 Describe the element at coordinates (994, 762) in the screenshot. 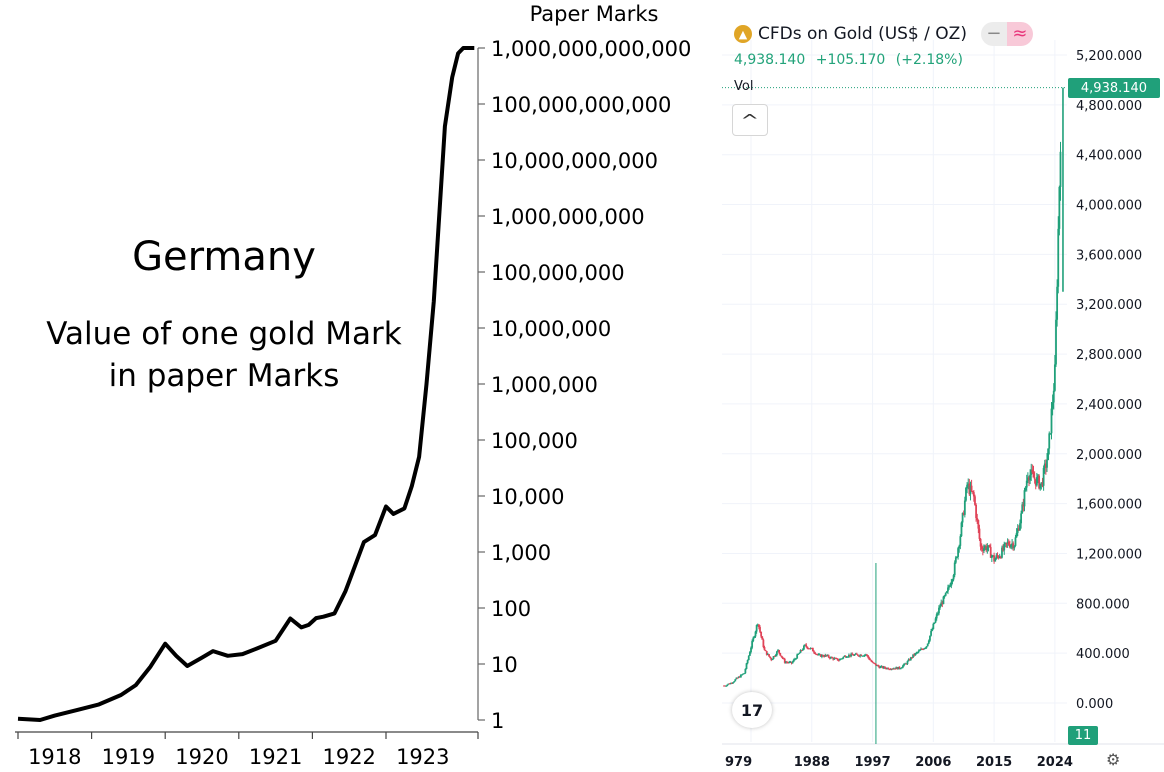

I see `time-tick-label: 2015` at that location.